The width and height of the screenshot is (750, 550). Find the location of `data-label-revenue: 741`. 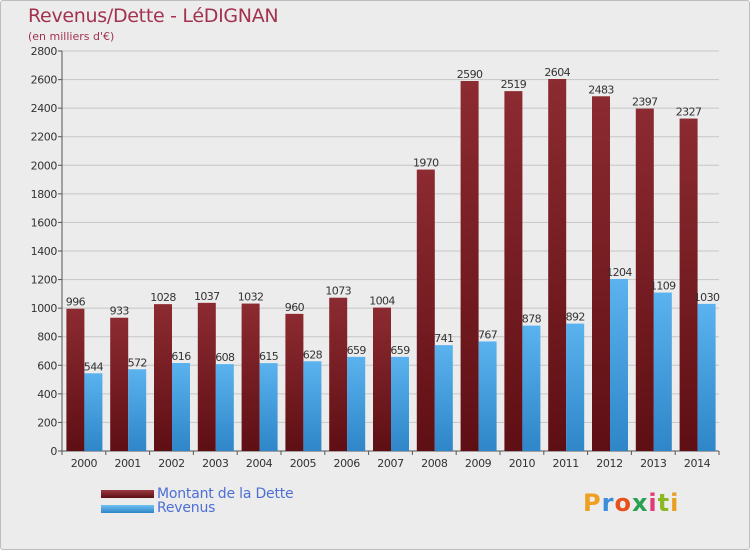

data-label-revenue: 741 is located at coordinates (443, 338).